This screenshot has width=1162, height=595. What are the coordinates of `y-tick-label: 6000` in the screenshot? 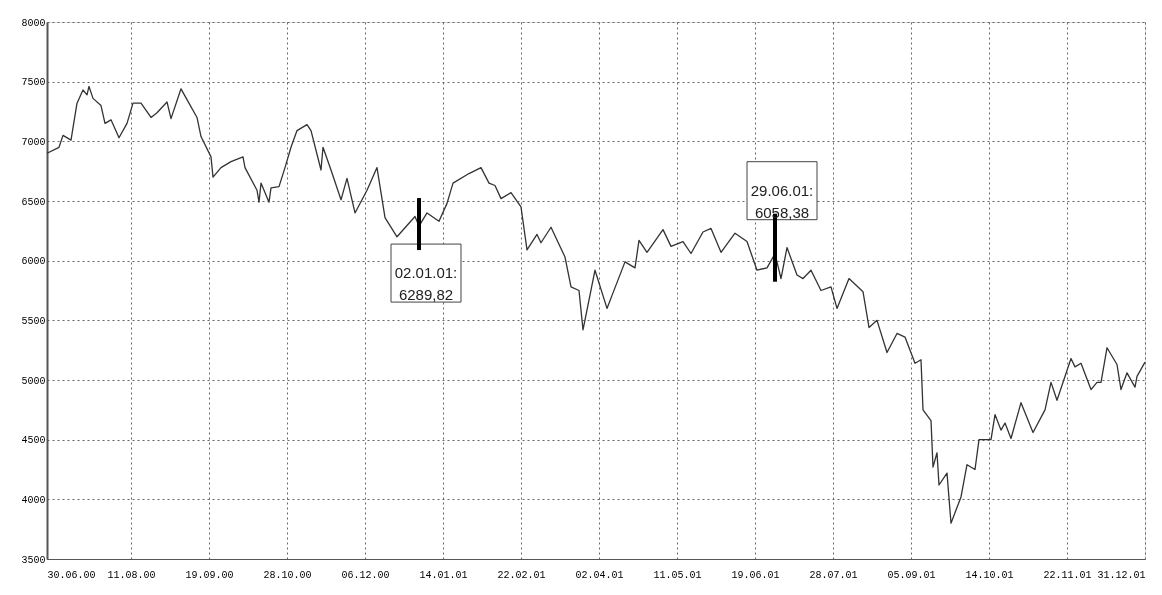 It's located at (33, 262).